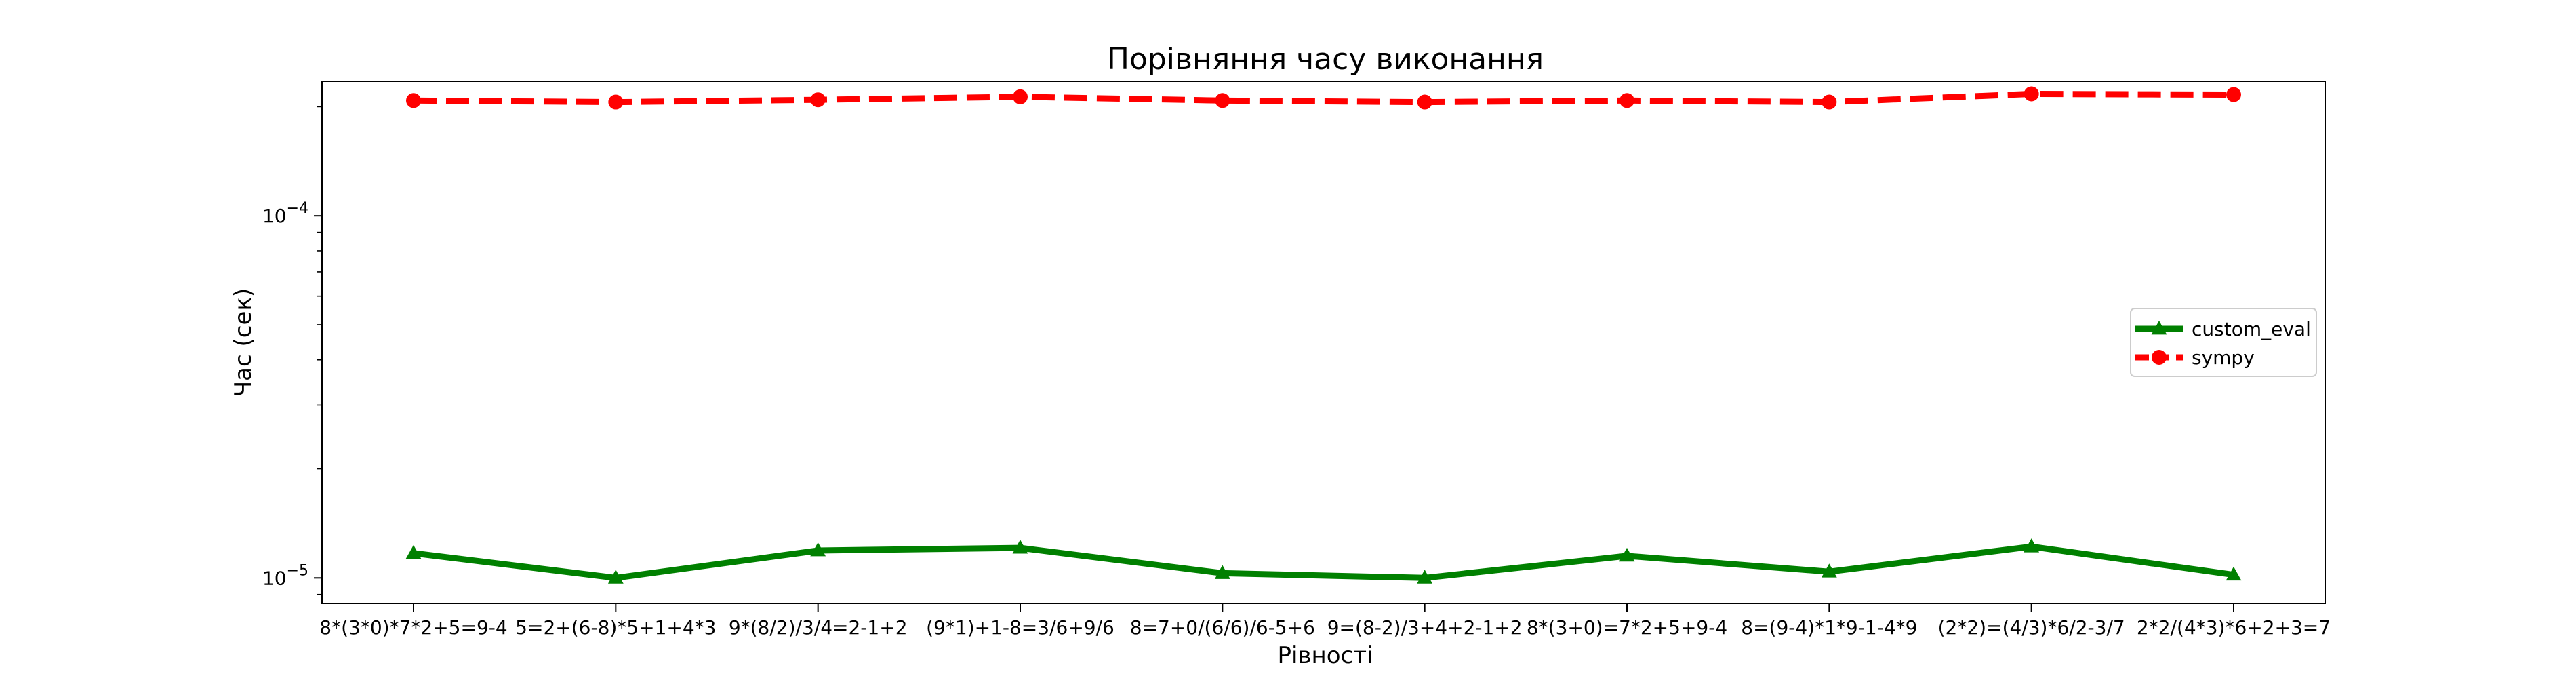 This screenshot has height=678, width=2576. Describe the element at coordinates (2223, 342) in the screenshot. I see `legend: custom_eval sympy` at that location.